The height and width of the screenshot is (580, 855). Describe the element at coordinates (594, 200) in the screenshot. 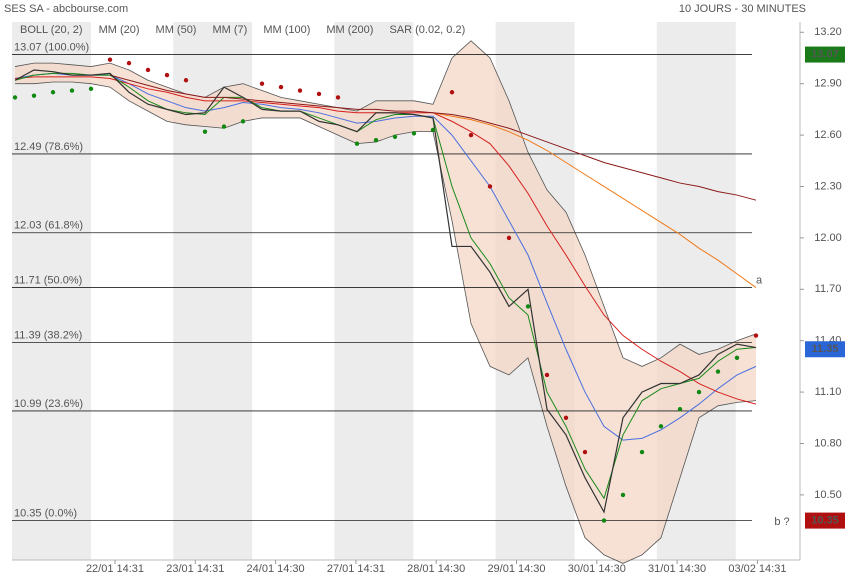

I see `moving-average` at that location.